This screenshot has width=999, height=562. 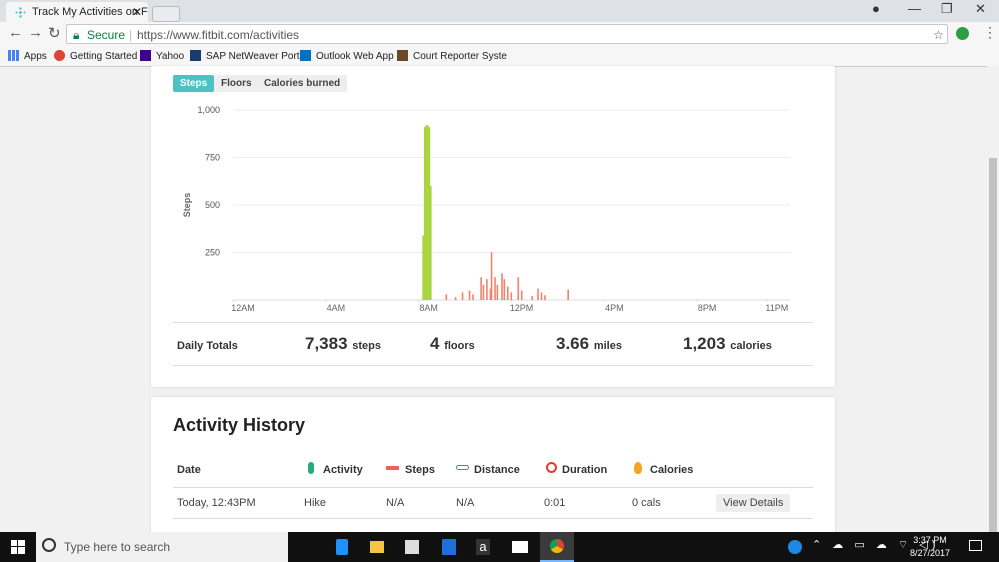 I want to click on floors-tab: Floors, so click(x=236, y=83).